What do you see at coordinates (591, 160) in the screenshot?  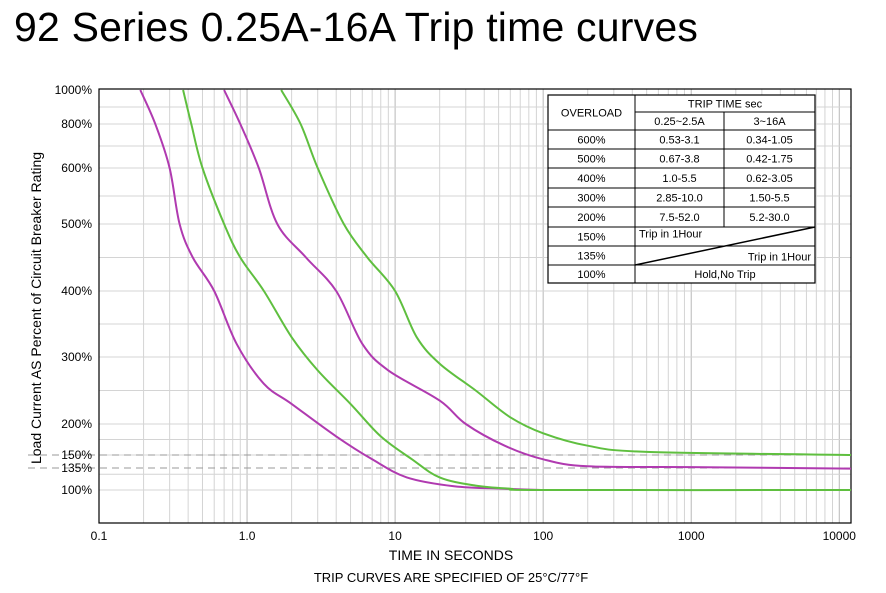 I see `table-cell-overload: 500%` at bounding box center [591, 160].